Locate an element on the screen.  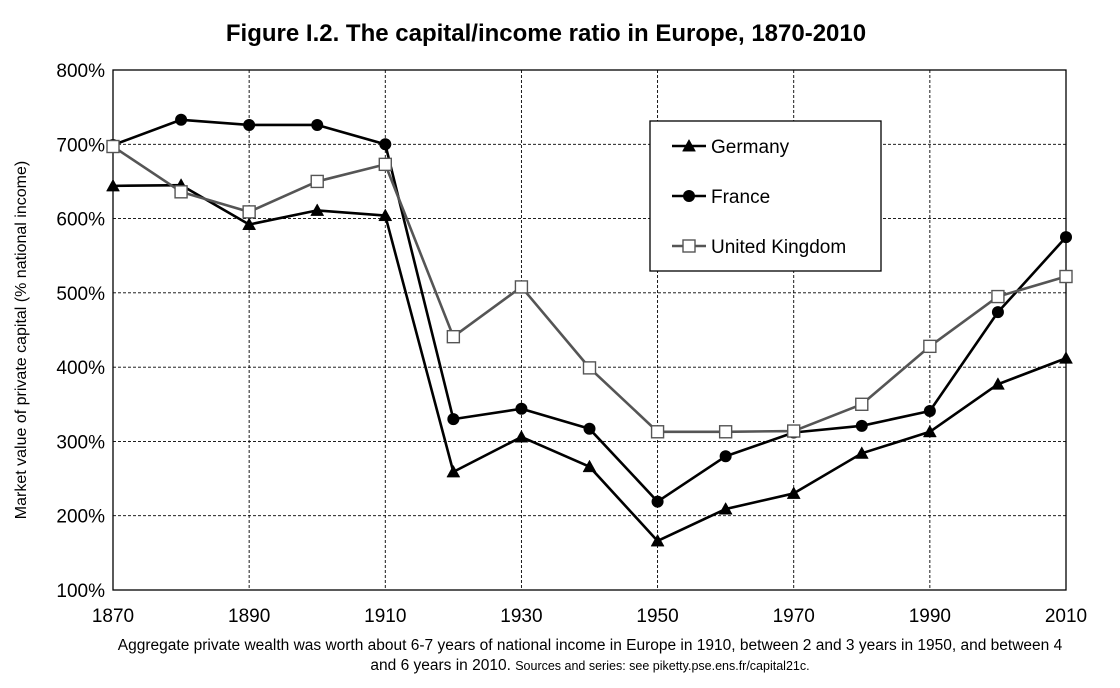
y-tick-label: 500% is located at coordinates (80, 294).